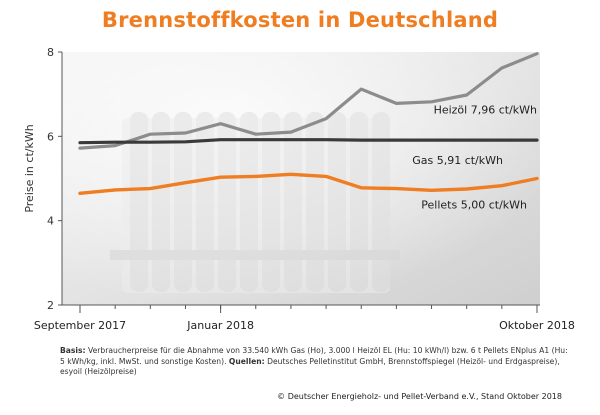 The width and height of the screenshot is (600, 415). I want to click on x-tick-label: Oktober 2018, so click(537, 325).